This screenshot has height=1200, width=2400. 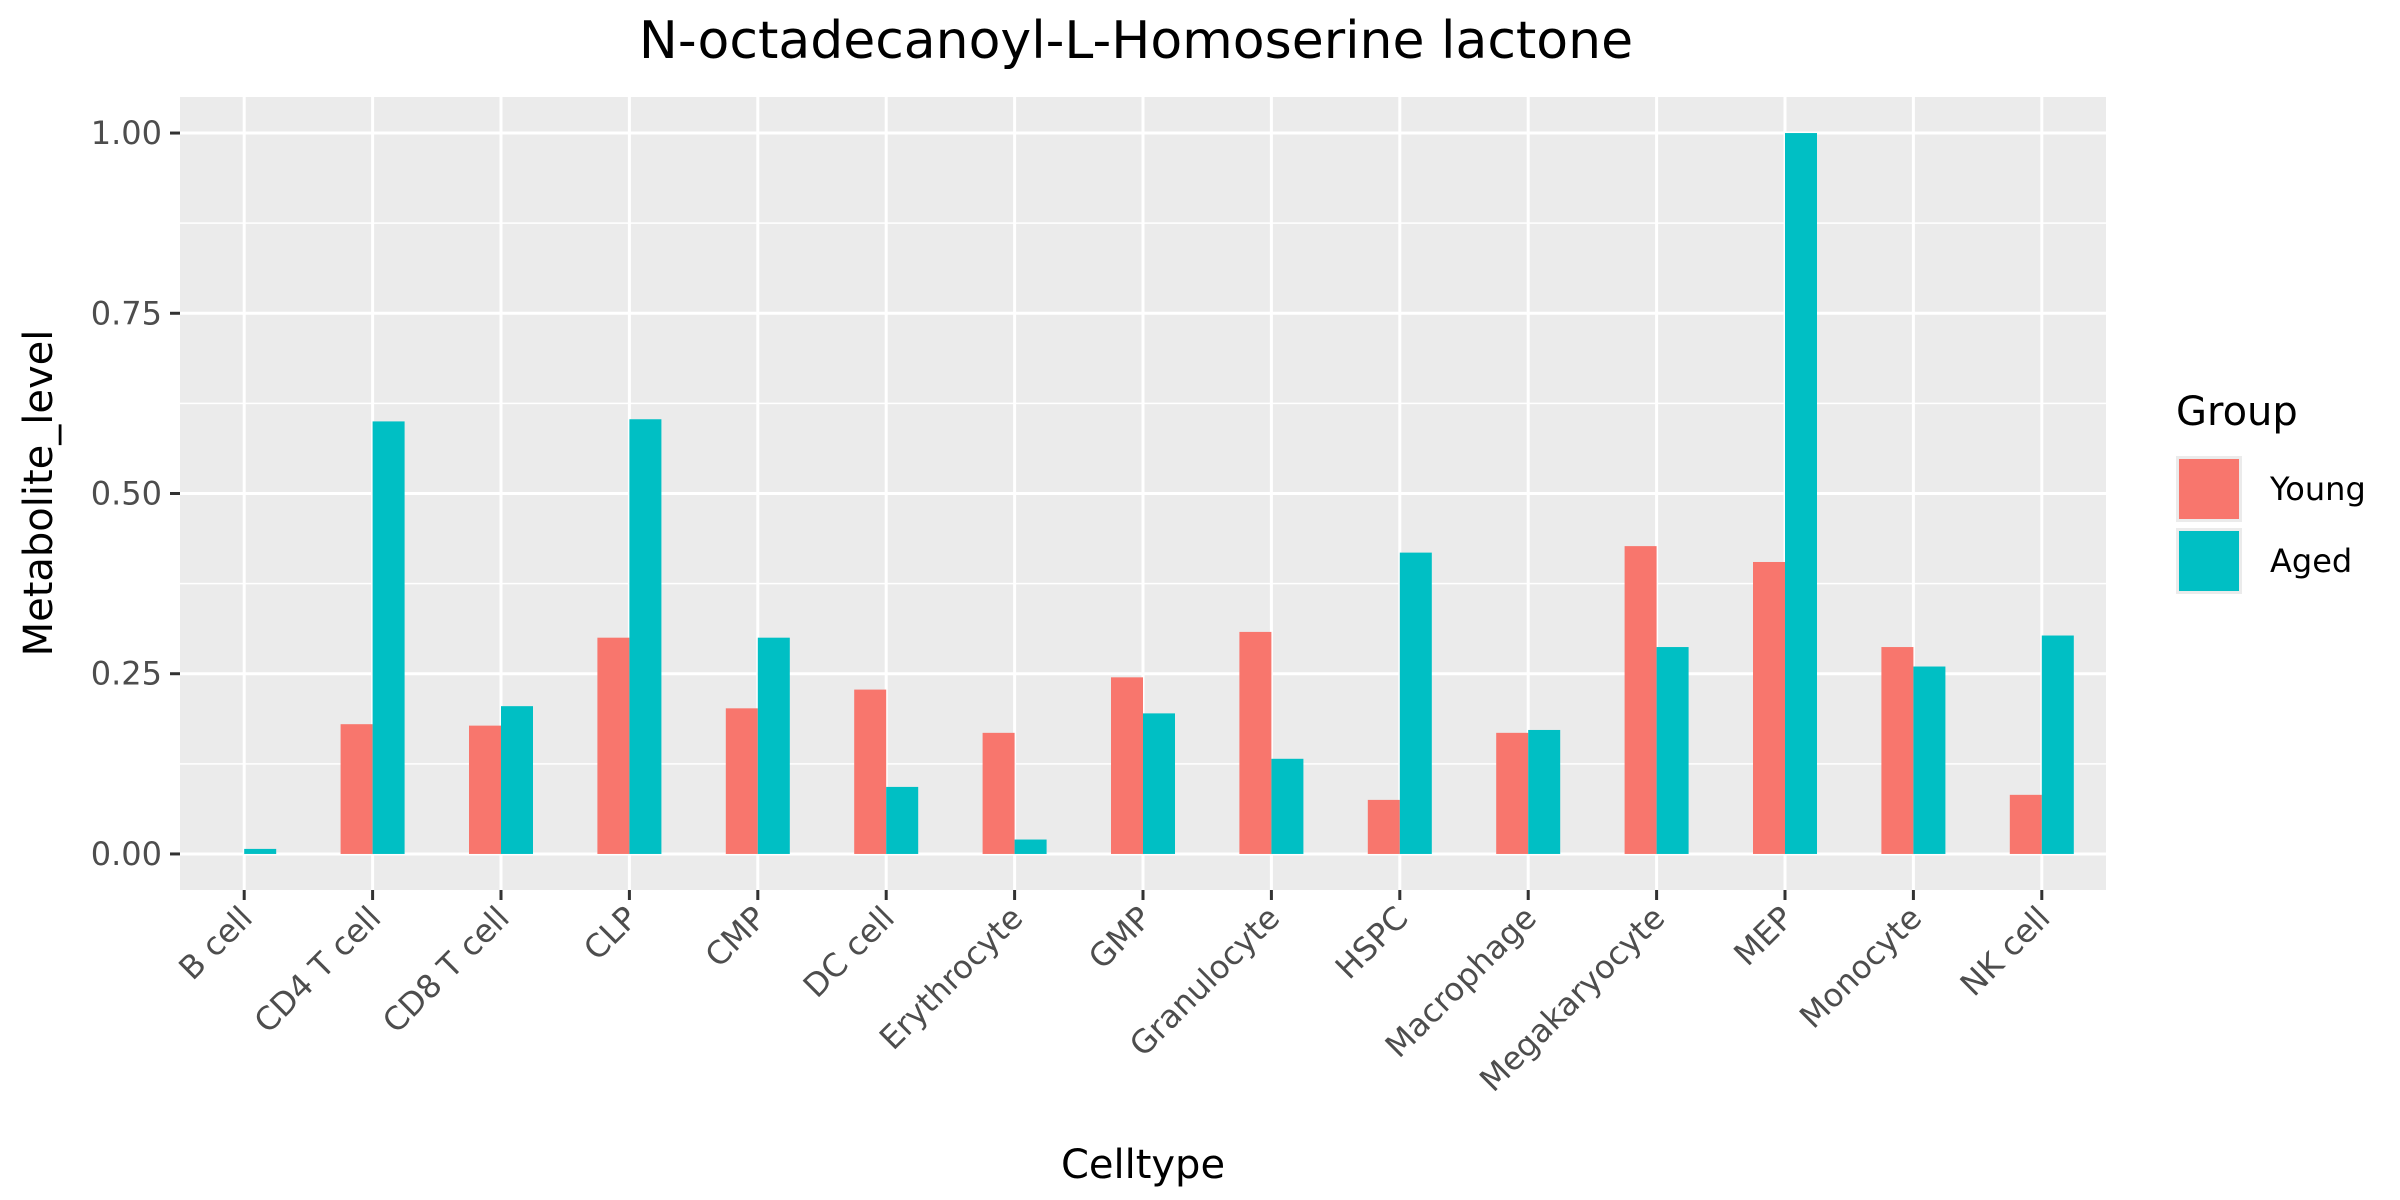 What do you see at coordinates (2209, 561) in the screenshot?
I see `legend-key-aged` at bounding box center [2209, 561].